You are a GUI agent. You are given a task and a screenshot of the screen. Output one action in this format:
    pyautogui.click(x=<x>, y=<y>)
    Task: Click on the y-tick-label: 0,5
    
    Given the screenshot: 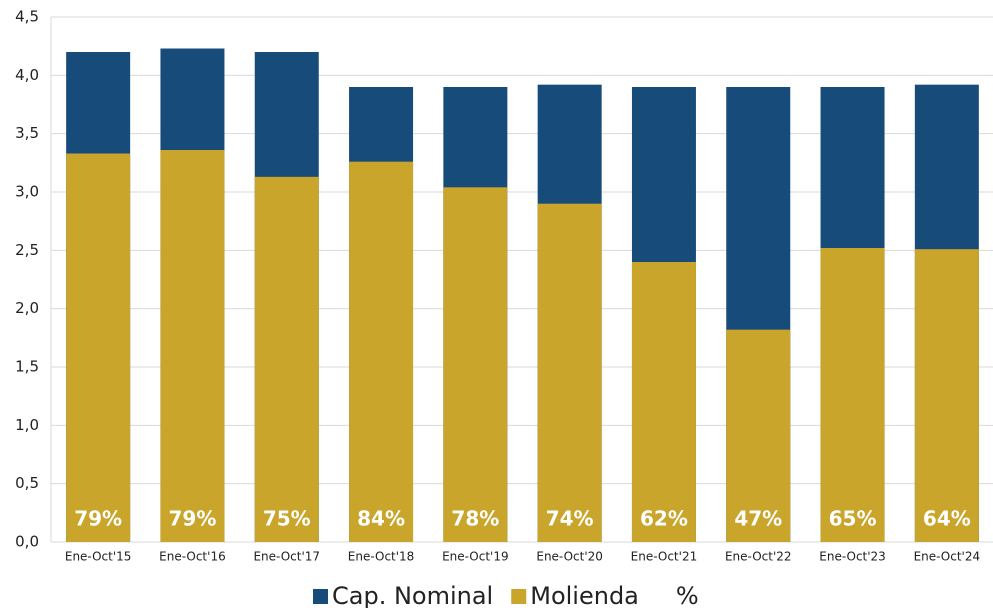 What is the action you would take?
    pyautogui.click(x=27, y=483)
    